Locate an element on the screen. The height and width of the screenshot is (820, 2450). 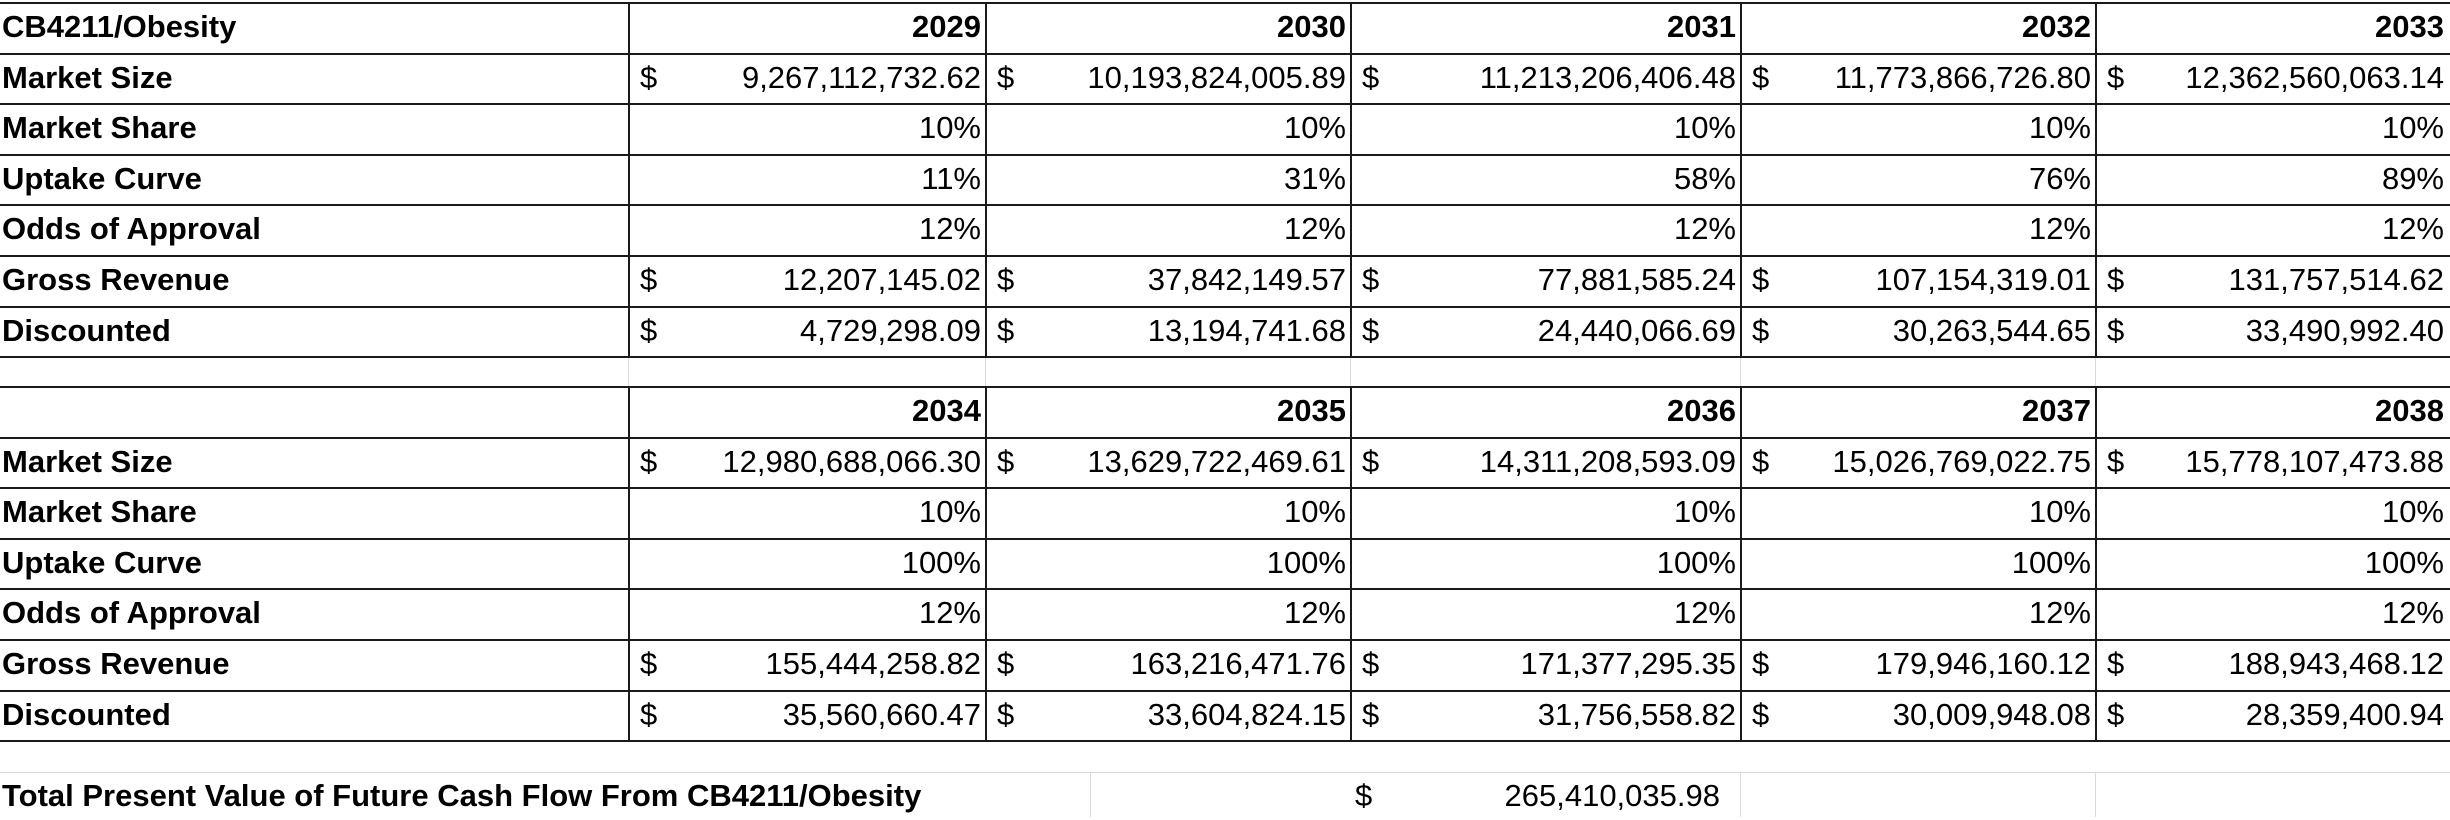
total-value: 265,410,035.98 is located at coordinates (1612, 795).